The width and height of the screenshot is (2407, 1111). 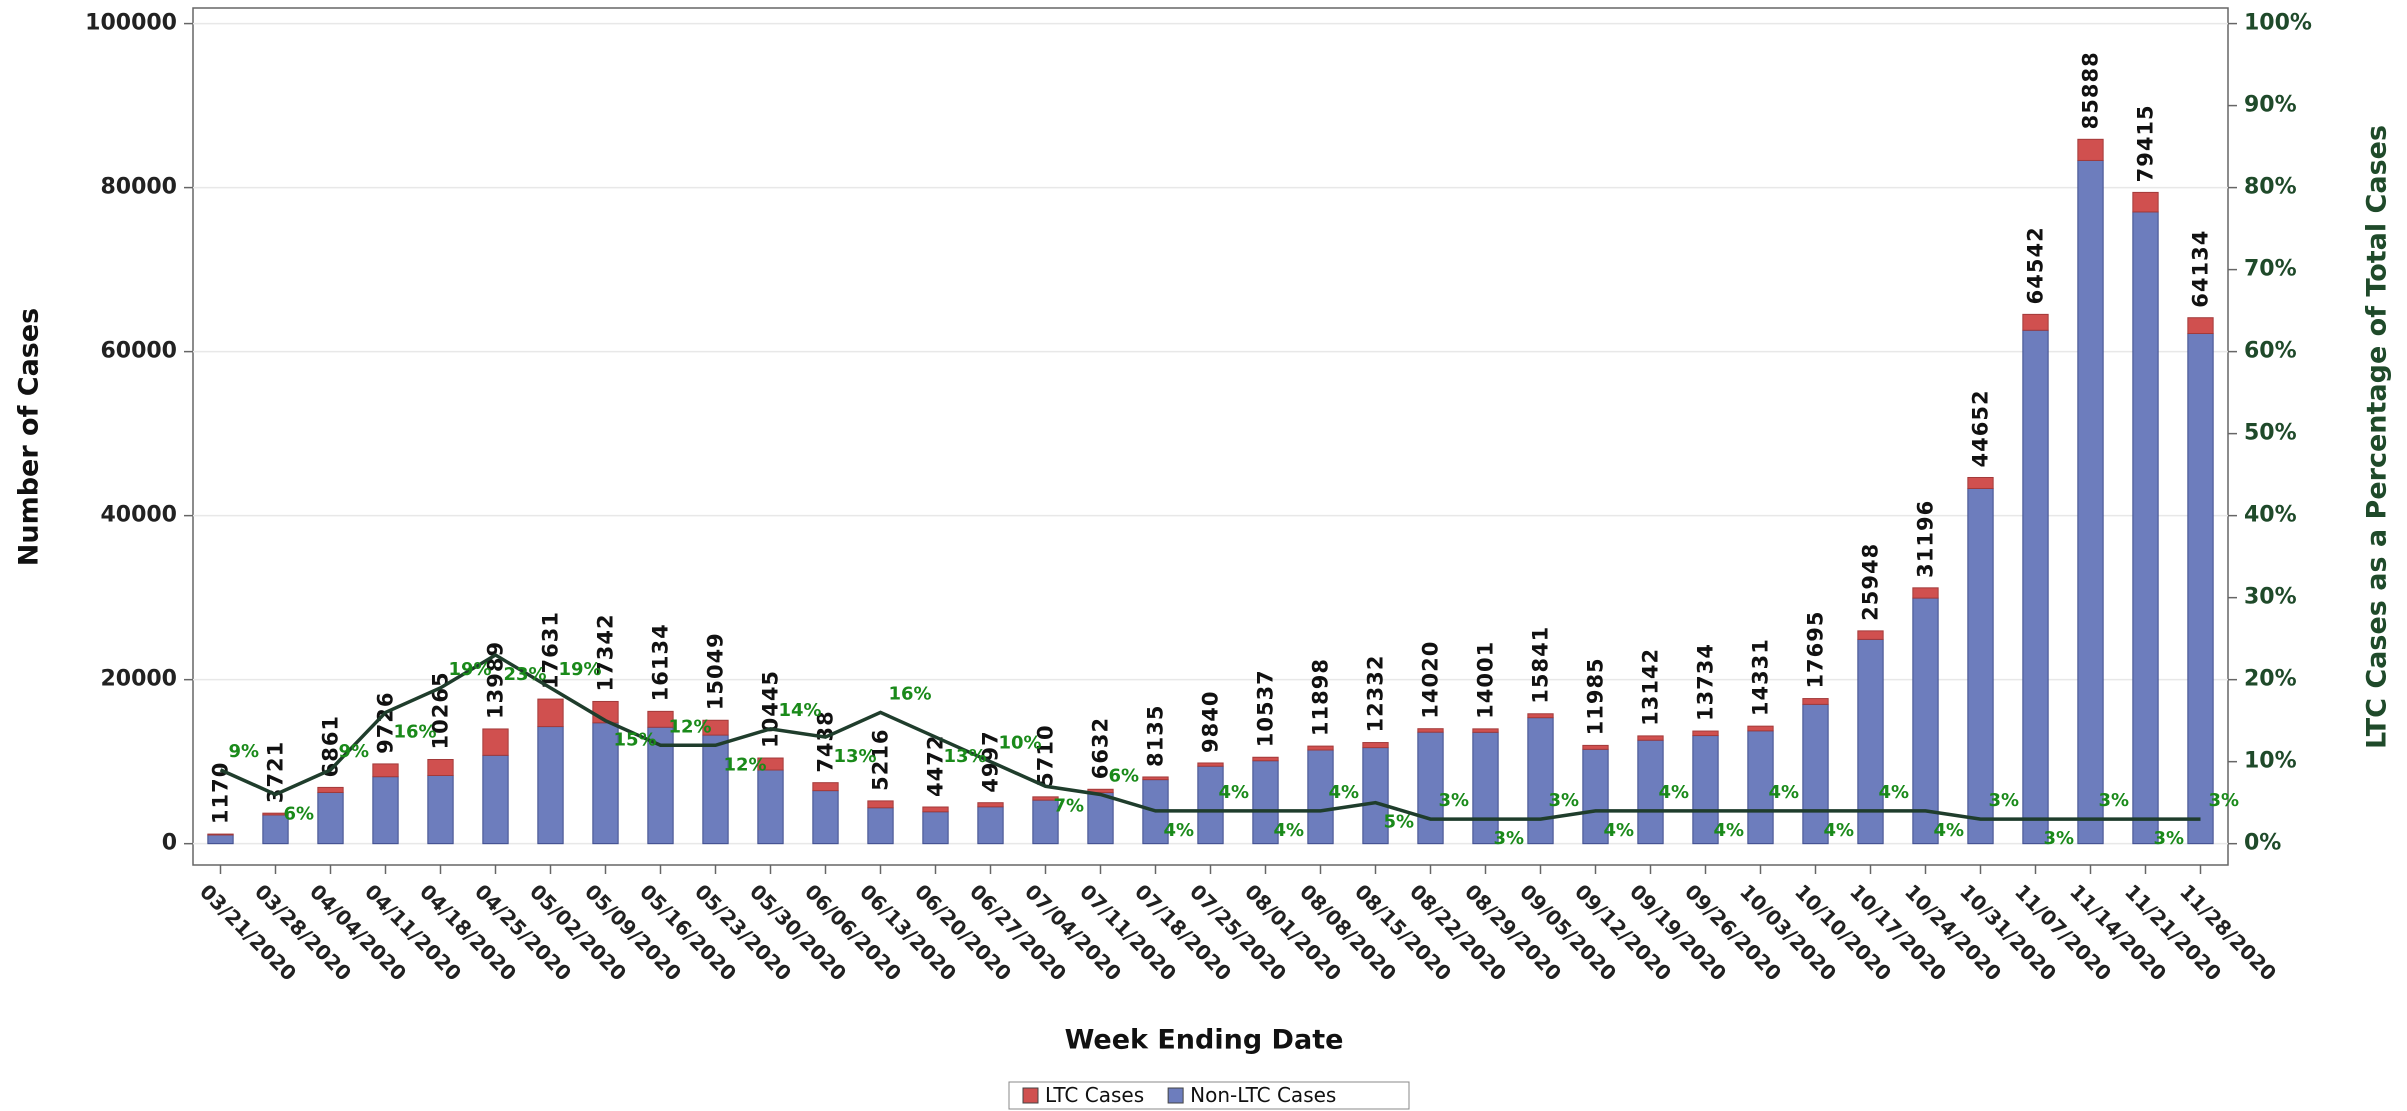 I want to click on pct-label: 6%, so click(x=1124, y=775).